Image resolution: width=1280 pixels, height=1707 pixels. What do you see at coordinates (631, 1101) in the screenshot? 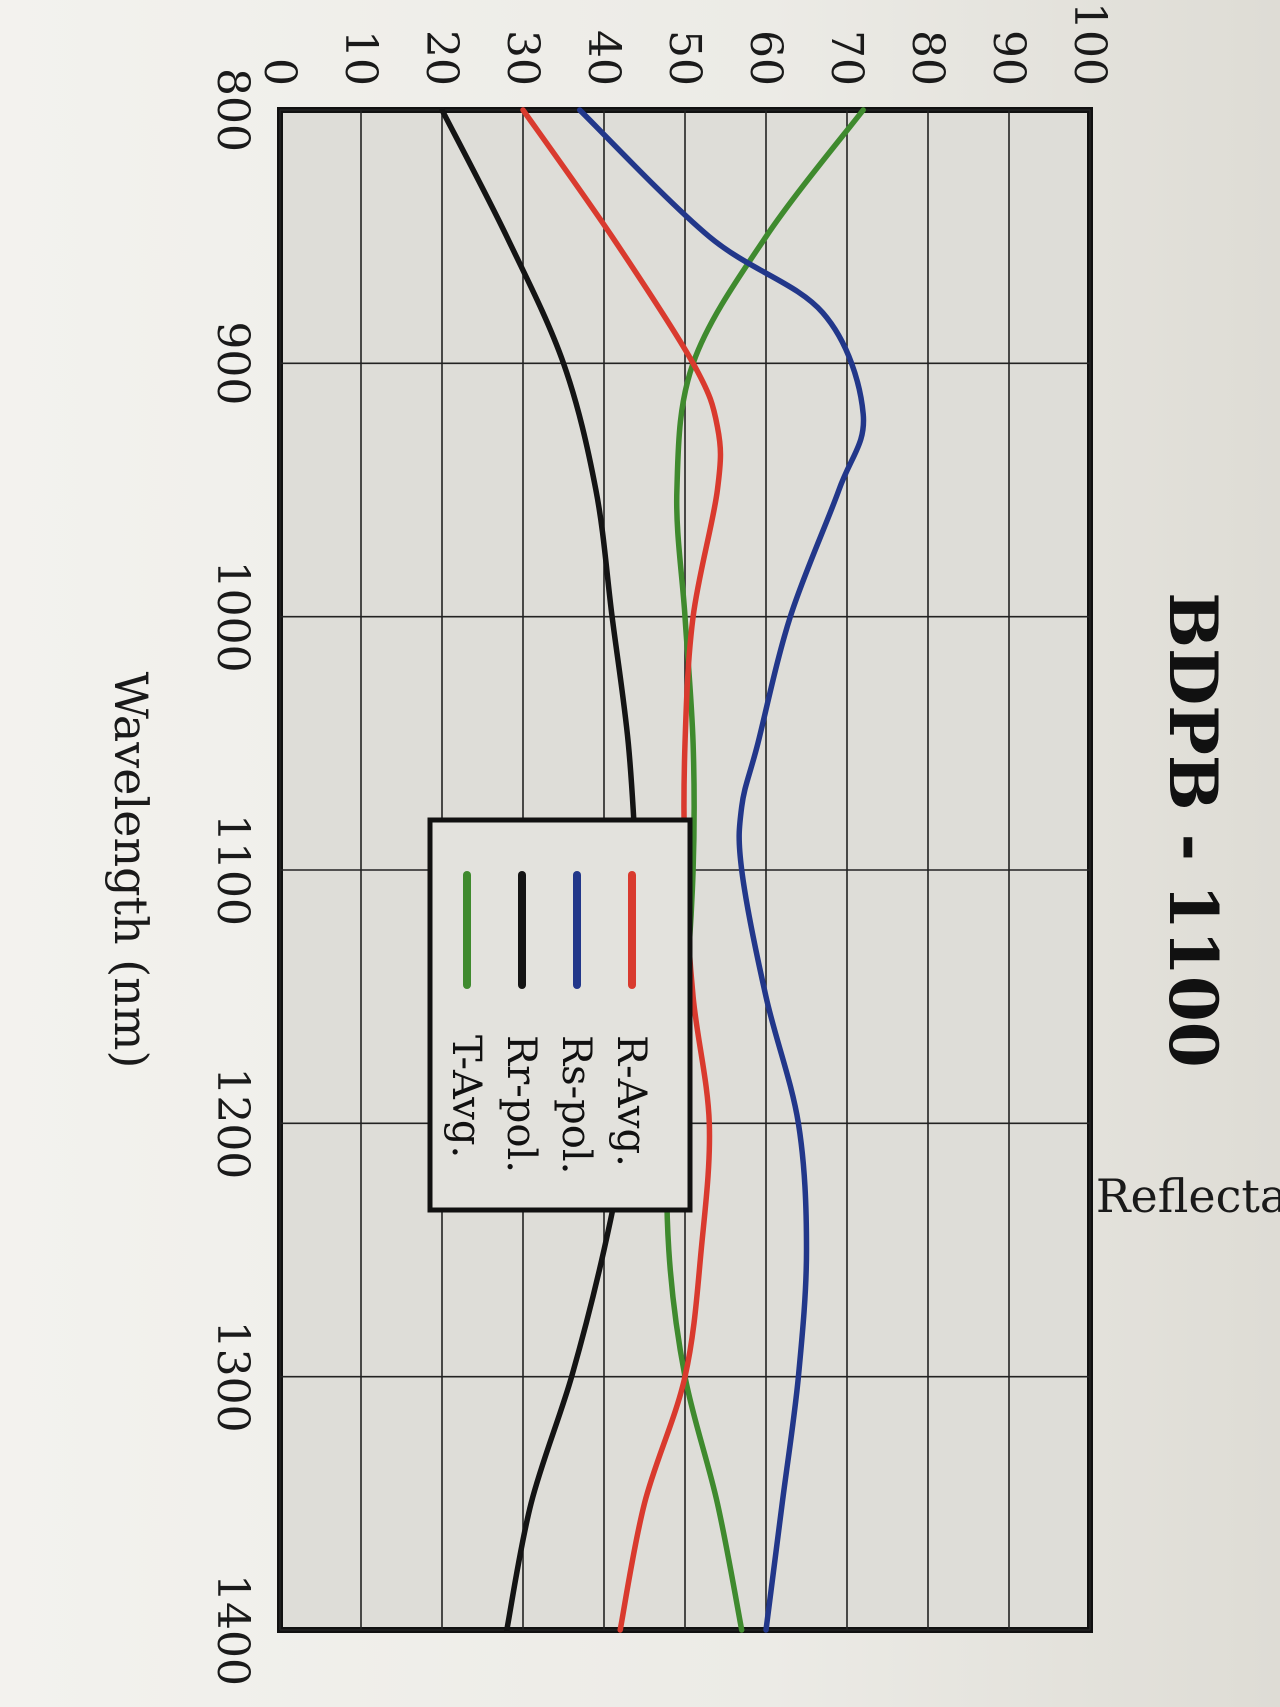
I see `legend-label-r-avg: R-Avg.` at bounding box center [631, 1101].